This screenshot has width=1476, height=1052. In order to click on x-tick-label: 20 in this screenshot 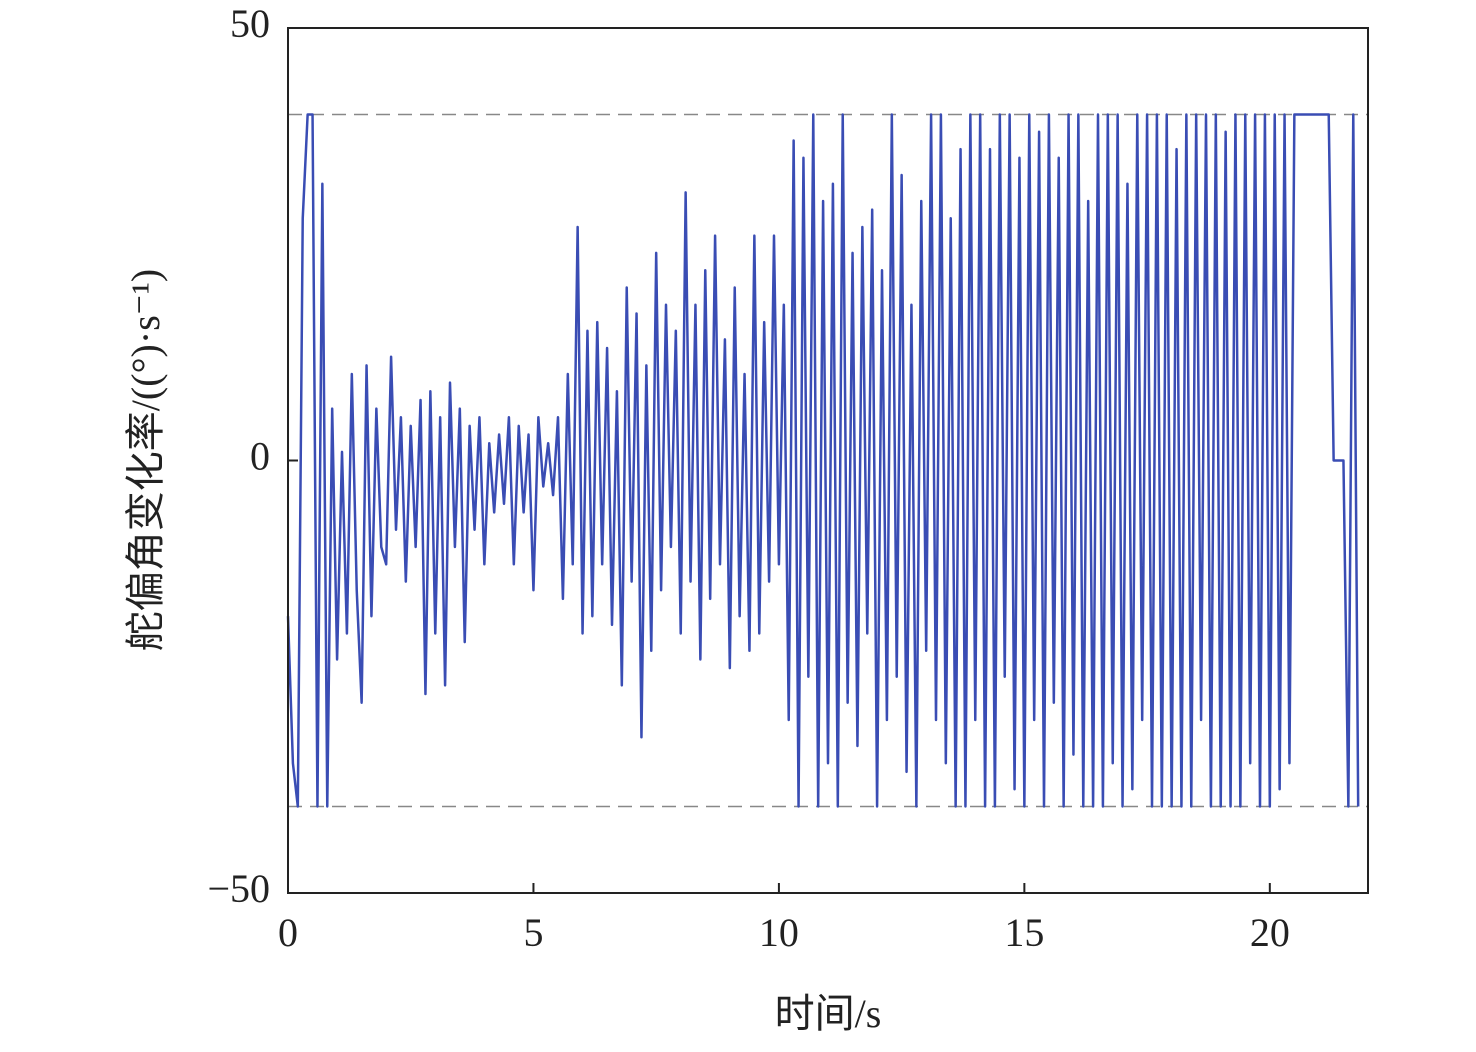, I will do `click(1270, 932)`.